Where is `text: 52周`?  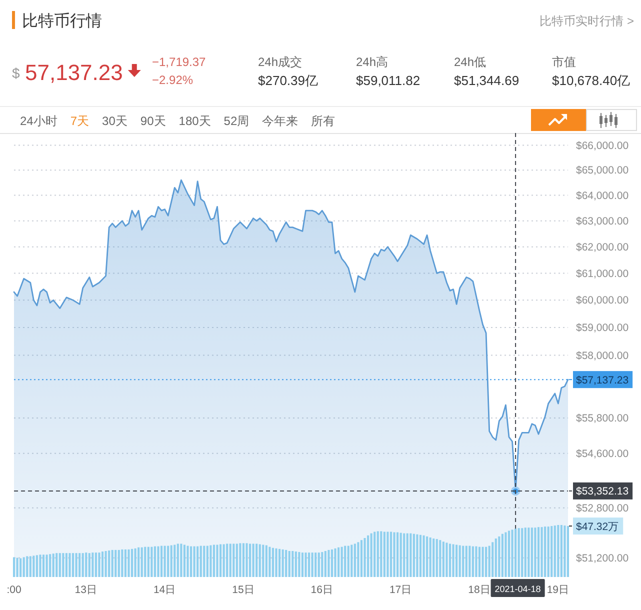 text: 52周 is located at coordinates (237, 121).